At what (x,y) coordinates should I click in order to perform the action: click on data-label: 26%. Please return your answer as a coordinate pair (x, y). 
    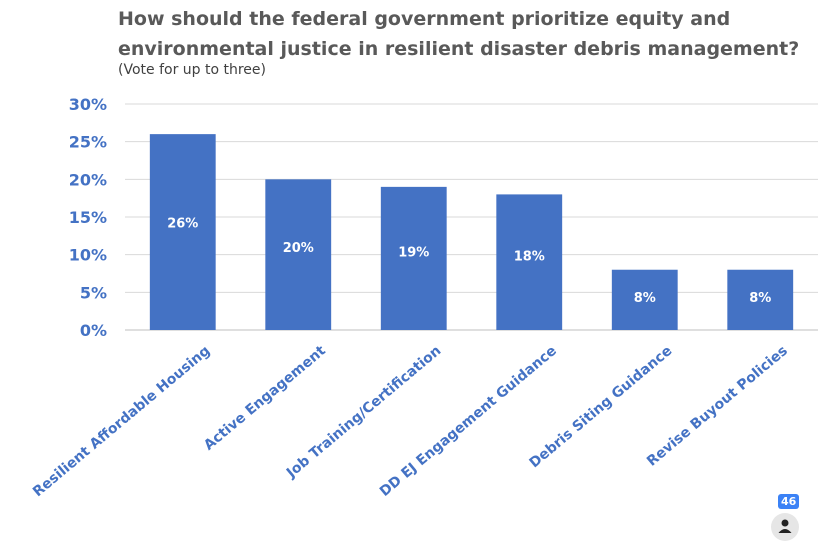
    Looking at the image, I should click on (182, 223).